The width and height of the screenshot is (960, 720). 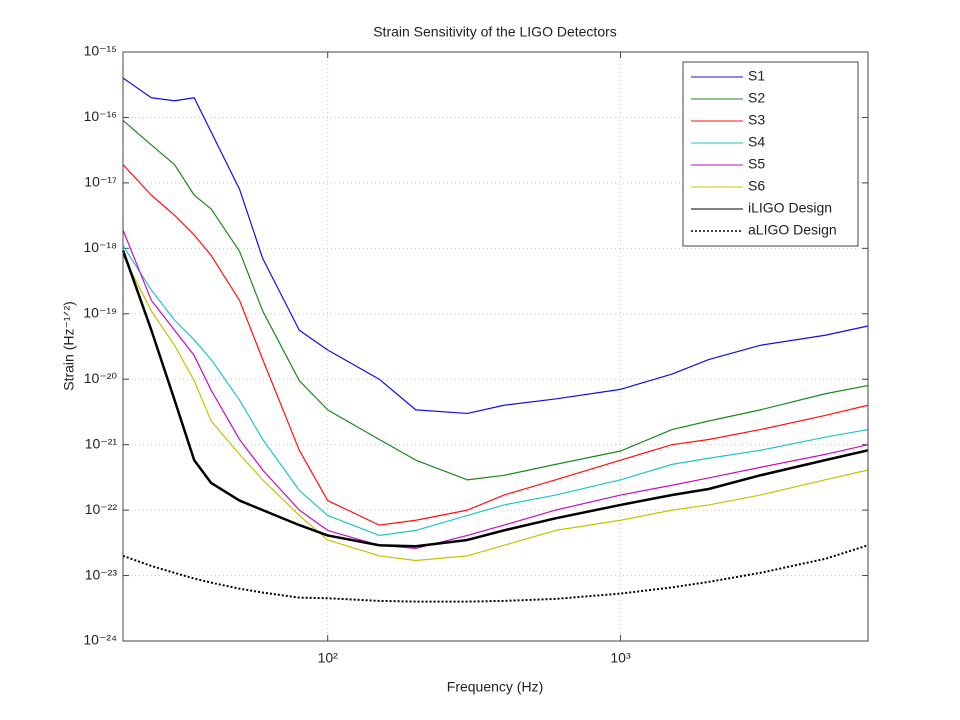 I want to click on y-tick-label: 10⁻²¹, so click(x=101, y=443).